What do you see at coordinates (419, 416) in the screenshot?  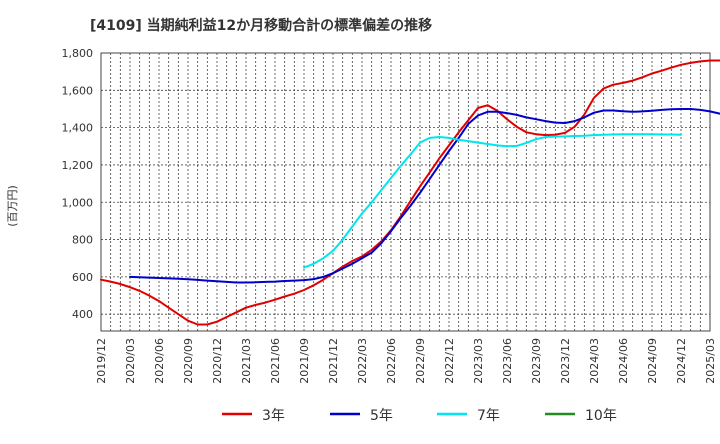 I see `legend: 3年 5年 7年 10年` at bounding box center [419, 416].